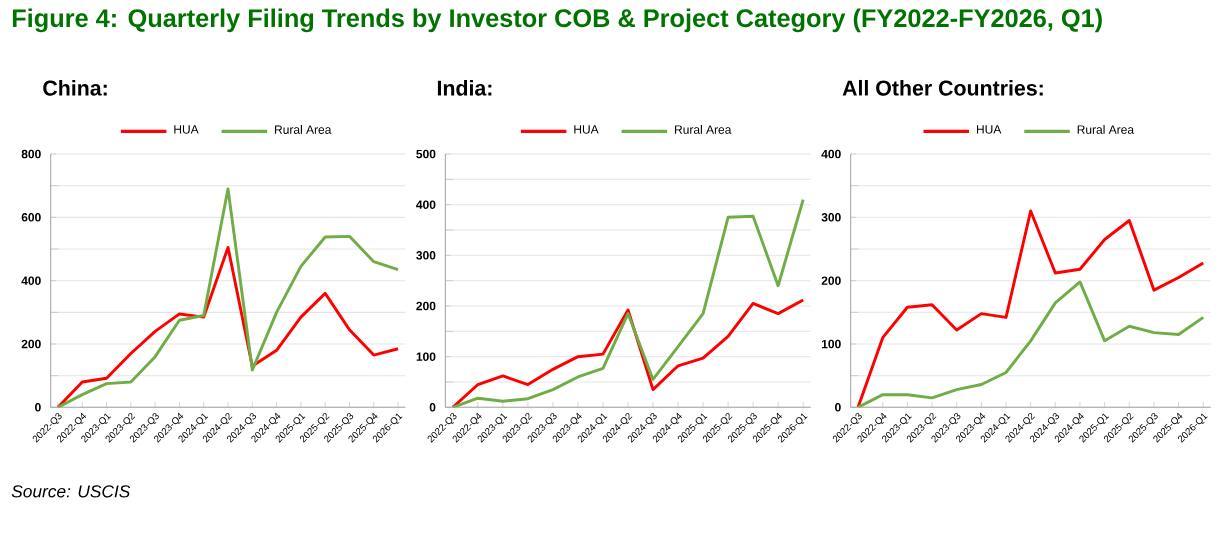 The image size is (1220, 546). Describe the element at coordinates (942, 87) in the screenshot. I see `chart-subtitle: All Other Countries:` at that location.